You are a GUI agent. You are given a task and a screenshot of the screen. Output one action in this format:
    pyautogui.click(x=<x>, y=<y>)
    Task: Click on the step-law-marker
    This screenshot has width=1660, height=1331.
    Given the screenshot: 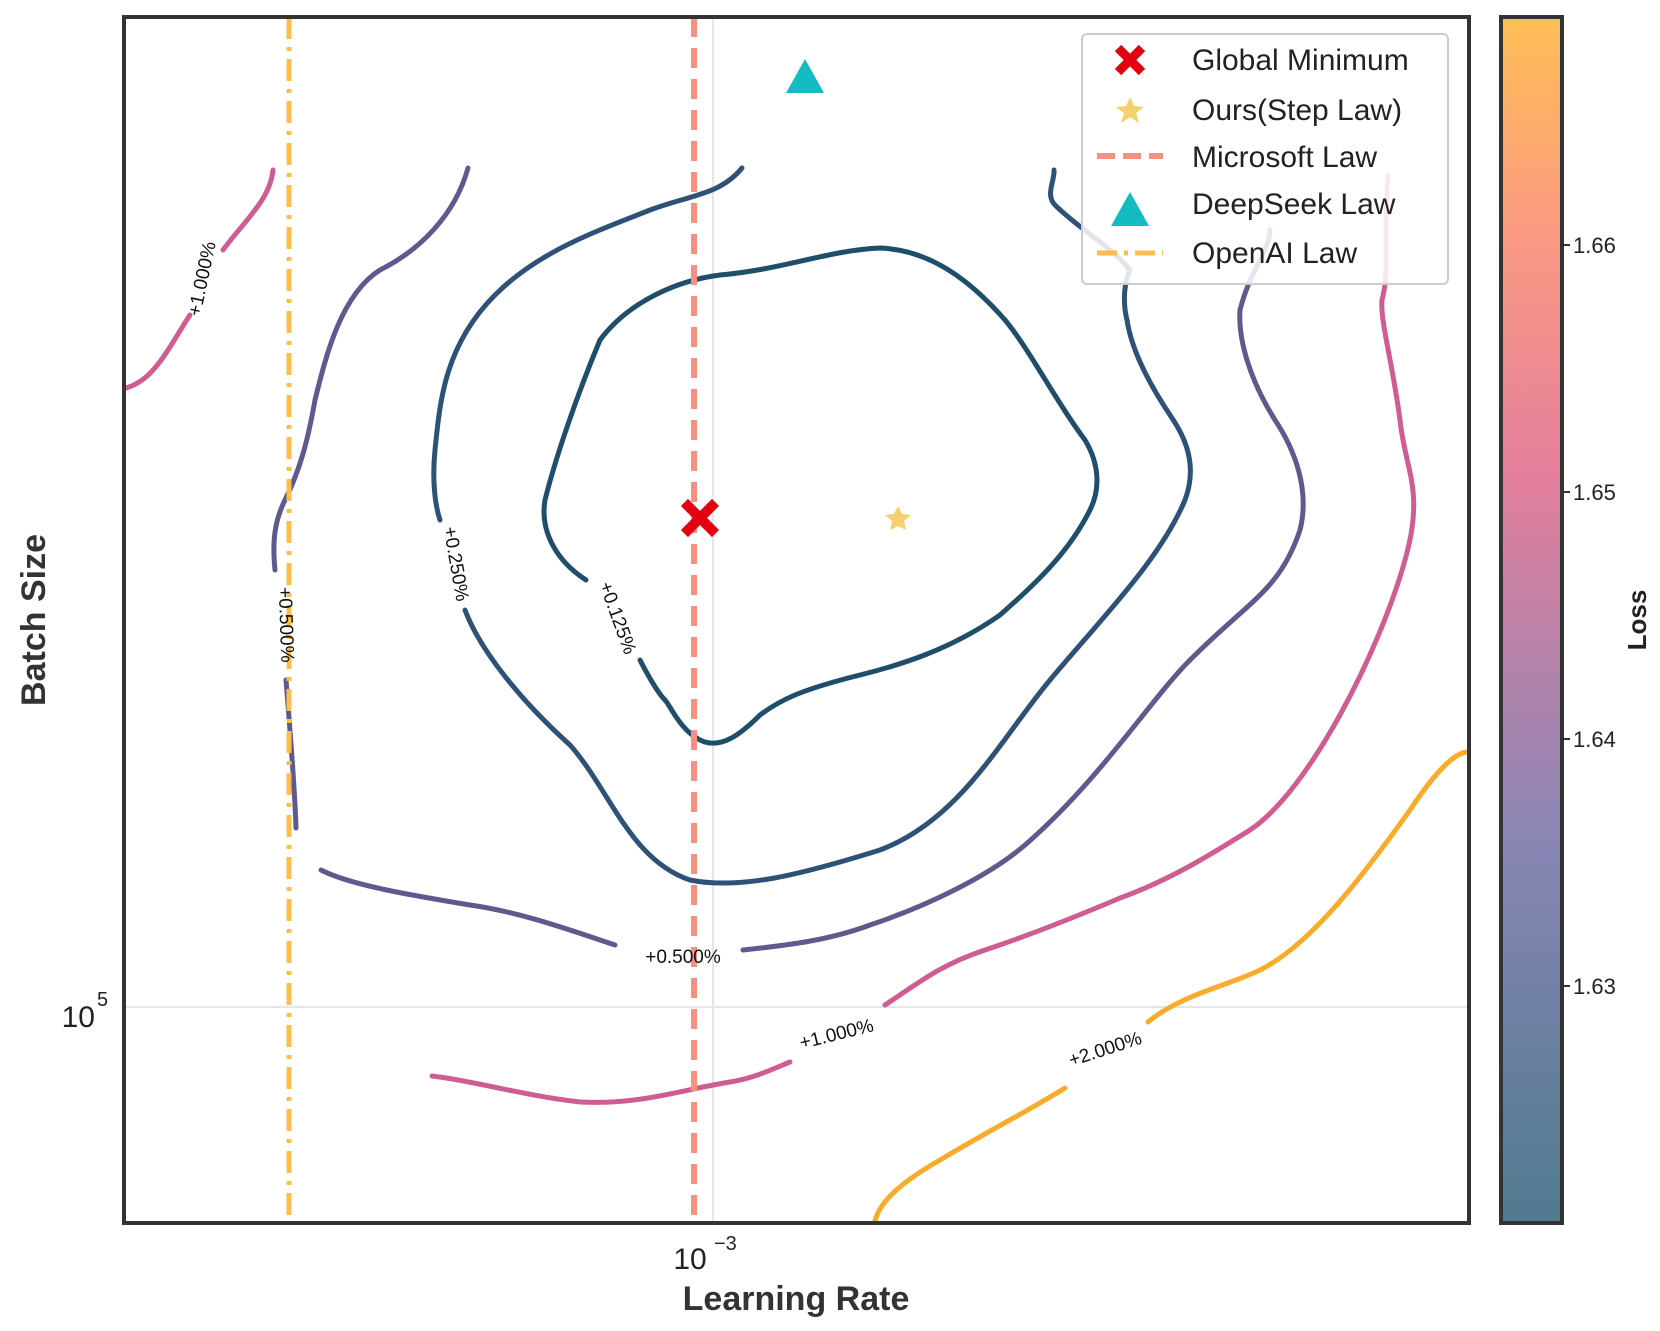 What is the action you would take?
    pyautogui.click(x=898, y=518)
    